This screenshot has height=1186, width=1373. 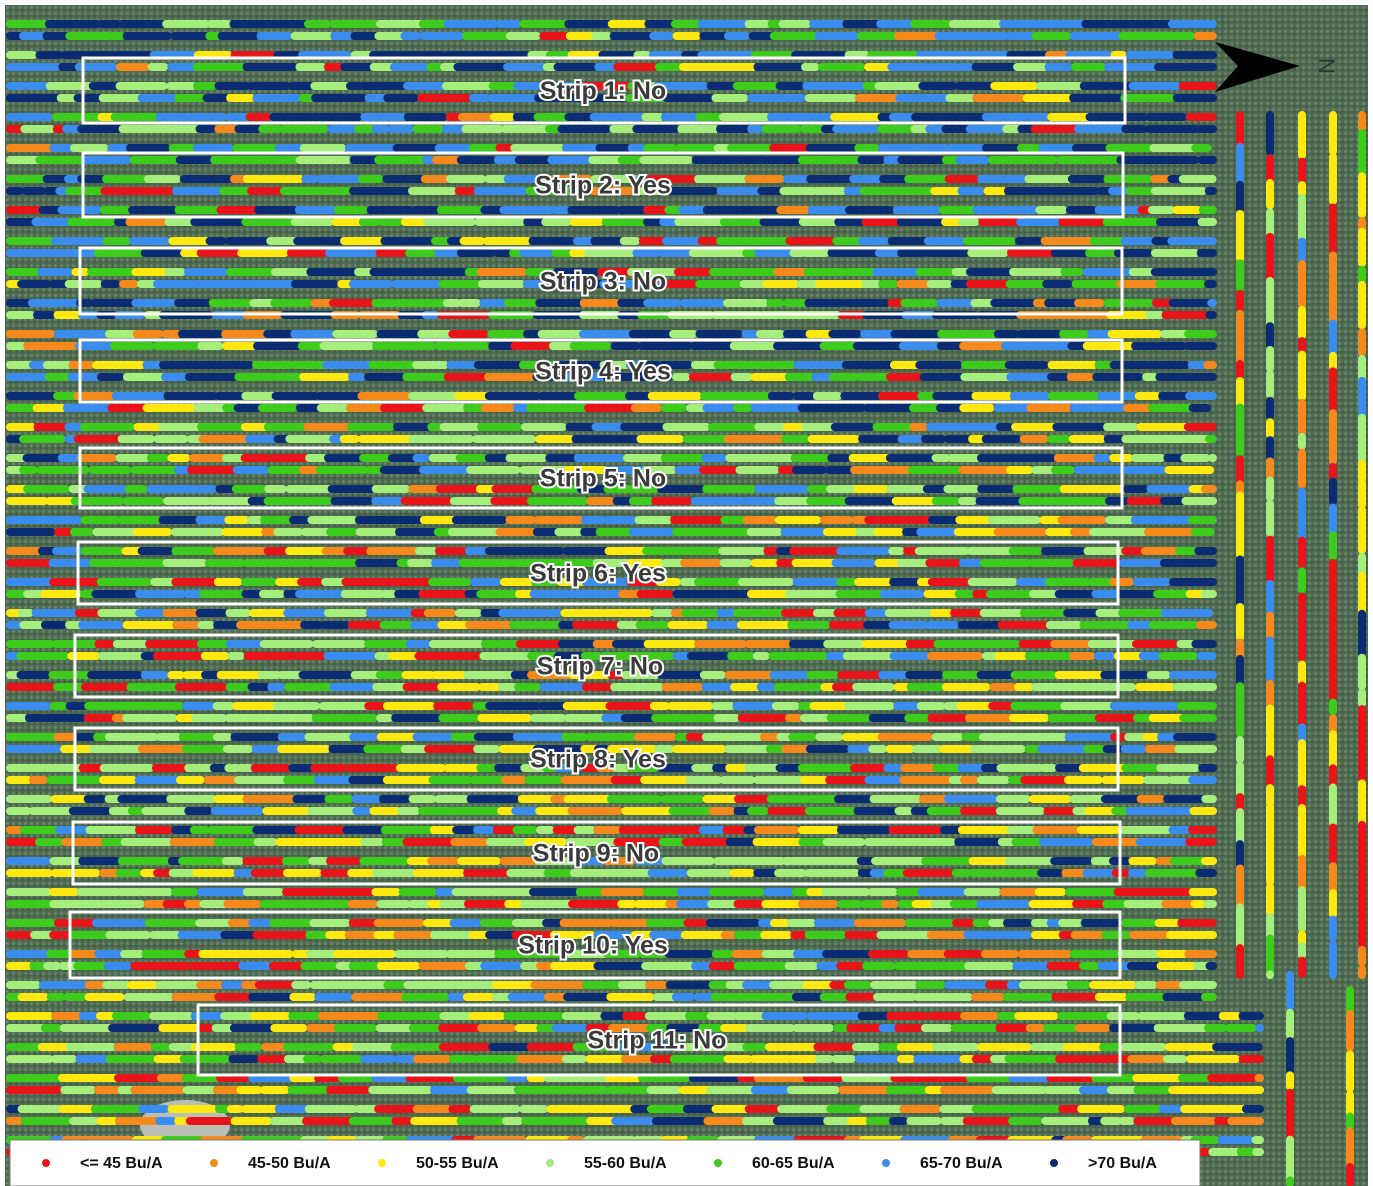 I want to click on north-arrow: N, so click(x=1277, y=67).